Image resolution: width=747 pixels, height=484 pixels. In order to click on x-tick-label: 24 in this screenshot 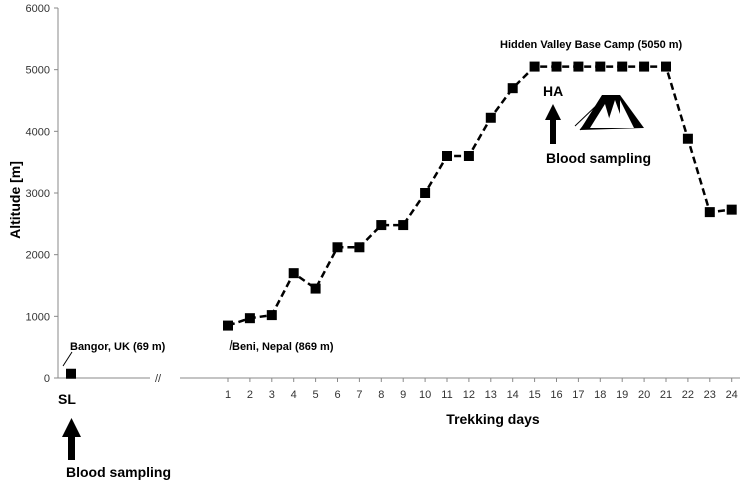, I will do `click(732, 395)`.